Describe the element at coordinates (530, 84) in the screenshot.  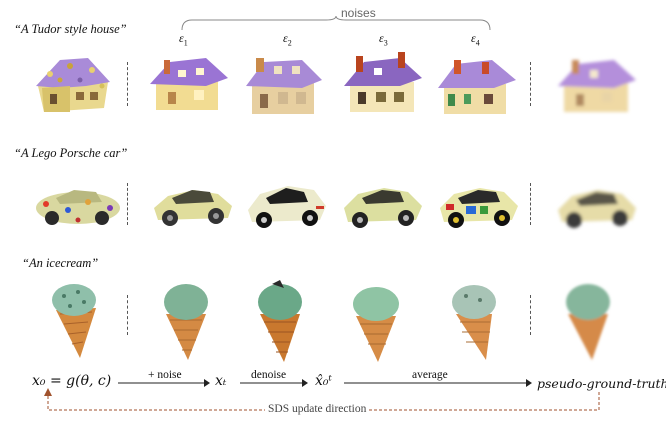
I see `divider-house-right` at that location.